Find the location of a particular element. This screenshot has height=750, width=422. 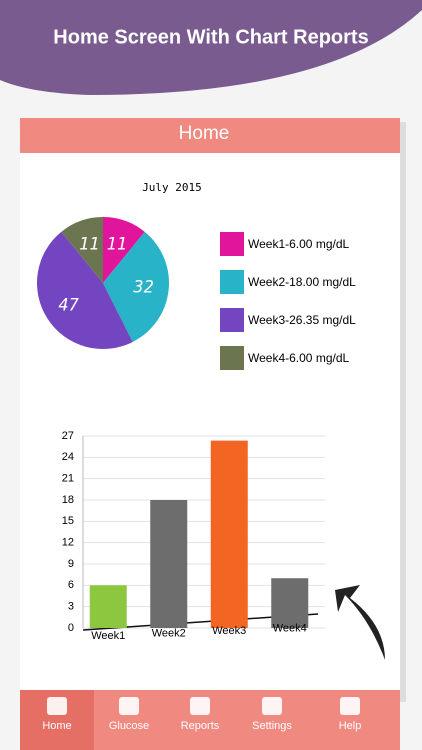

y-tick-label: 21 is located at coordinates (68, 479).